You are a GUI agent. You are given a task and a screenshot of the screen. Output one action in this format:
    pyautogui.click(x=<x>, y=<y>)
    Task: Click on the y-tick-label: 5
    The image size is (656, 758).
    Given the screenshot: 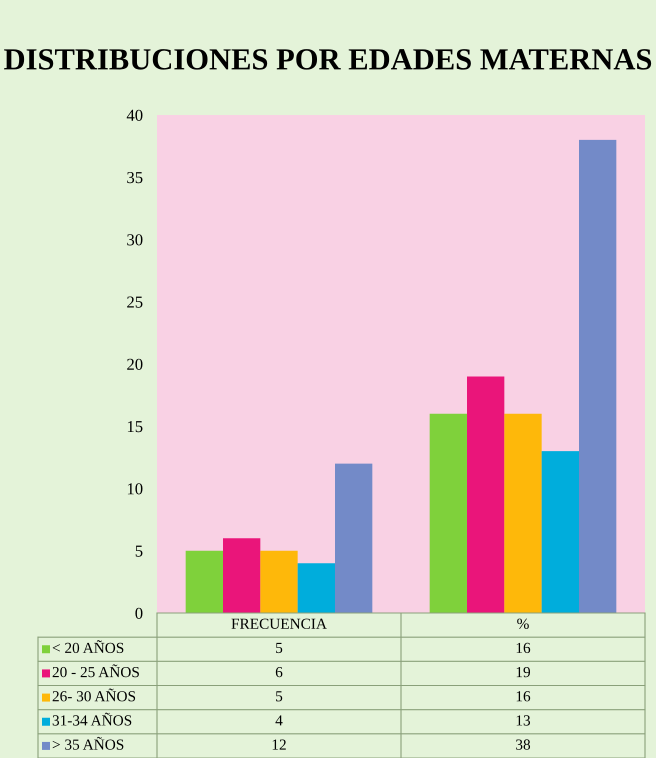 What is the action you would take?
    pyautogui.click(x=139, y=551)
    